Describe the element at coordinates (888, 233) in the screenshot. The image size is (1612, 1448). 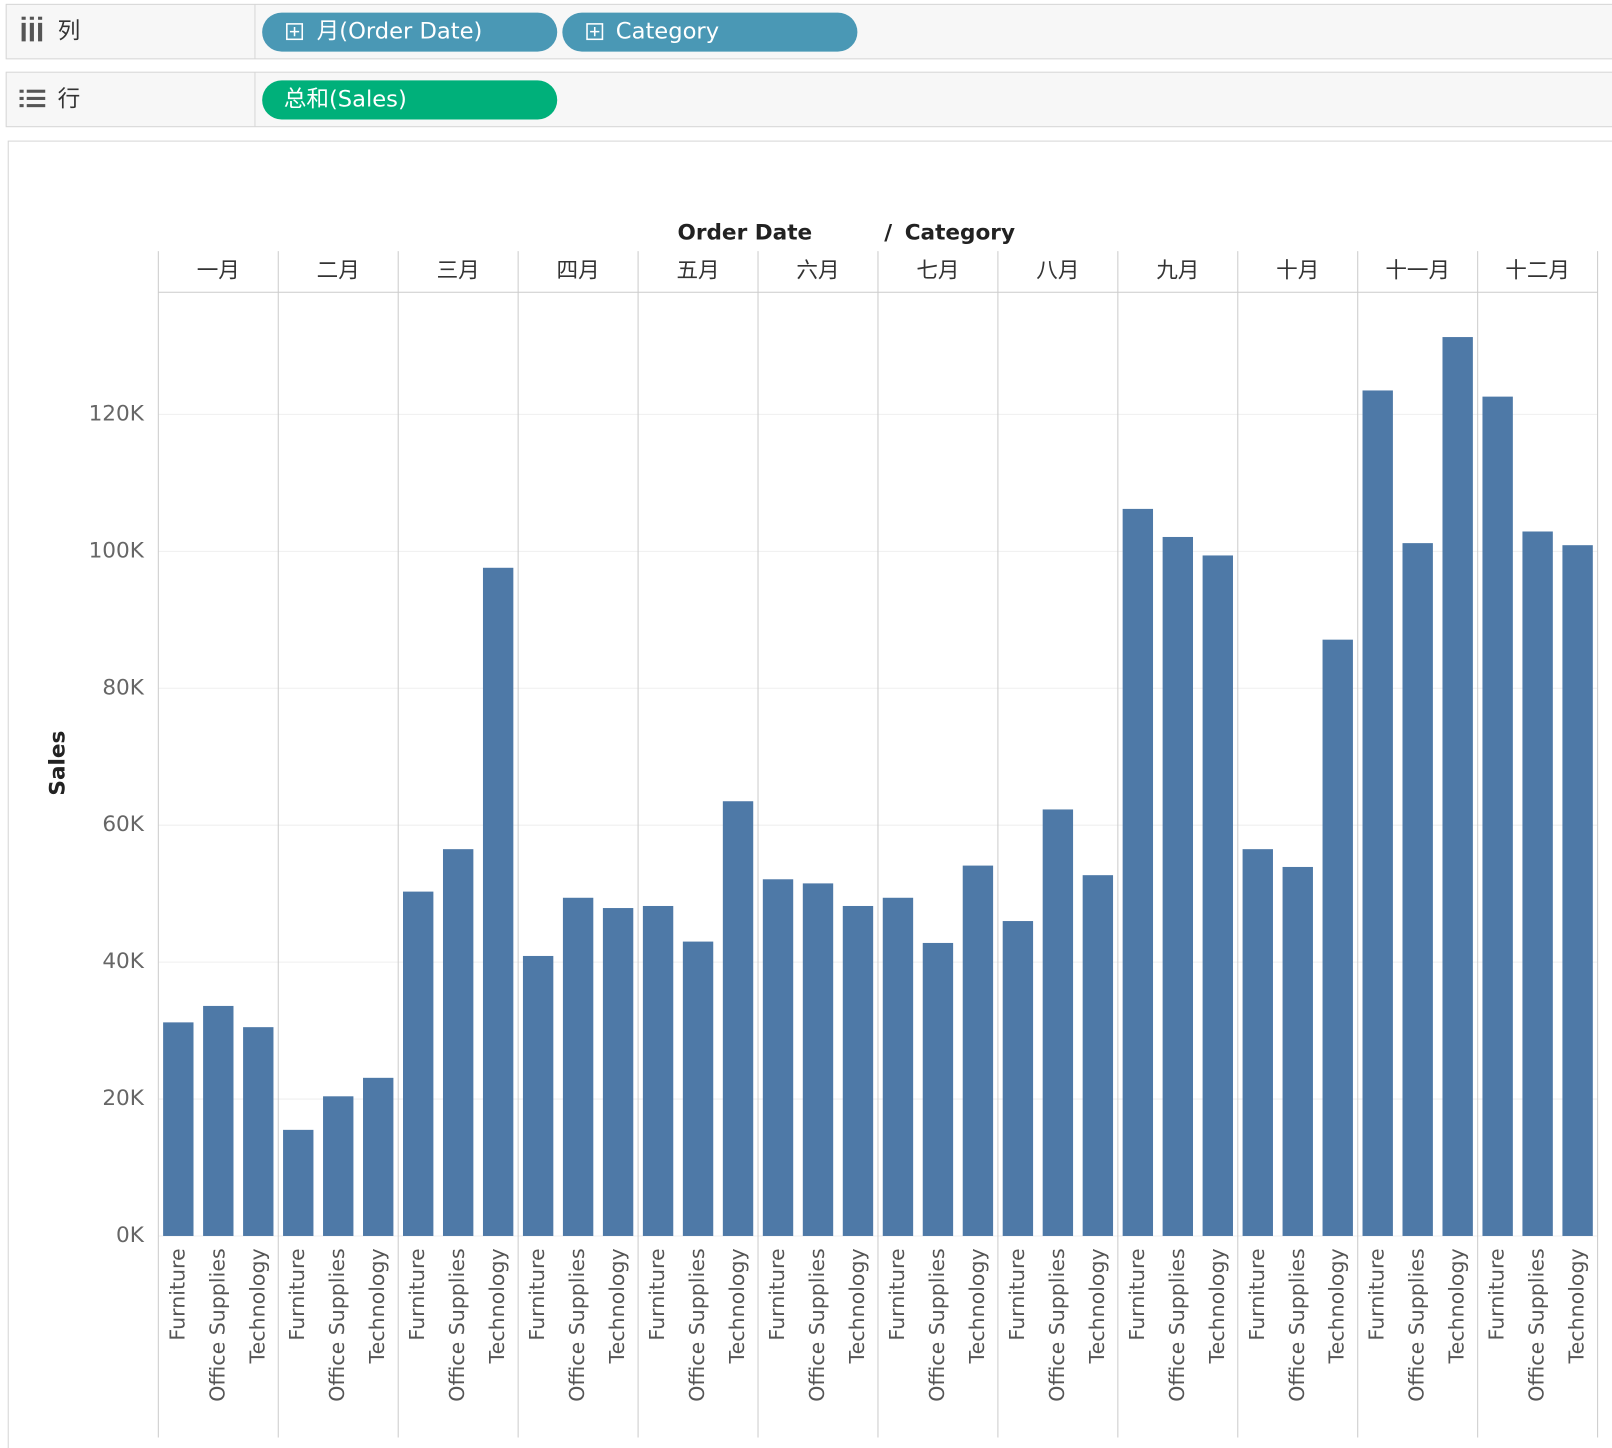
I see `x-title: /` at that location.